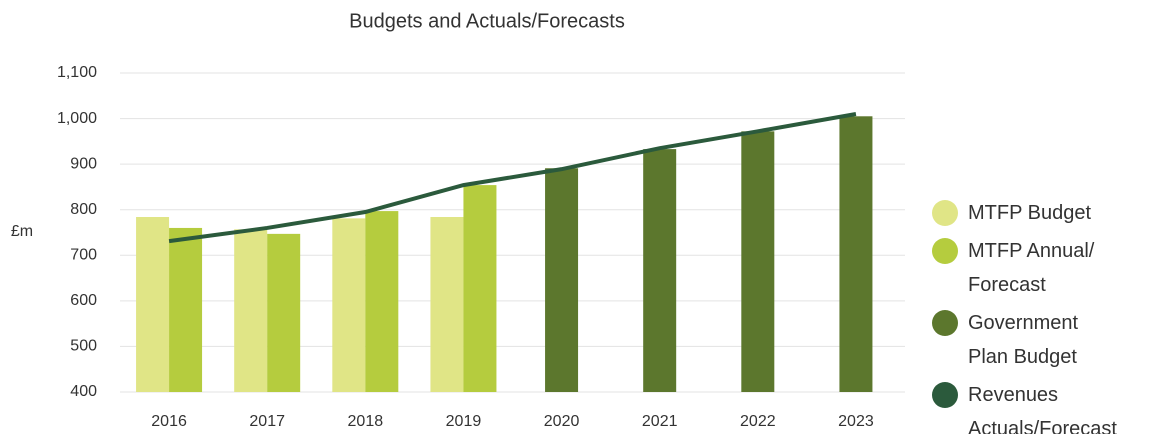 The image size is (1154, 434). I want to click on legend-item: Revenues Actuals/Forecast, so click(1039, 406).